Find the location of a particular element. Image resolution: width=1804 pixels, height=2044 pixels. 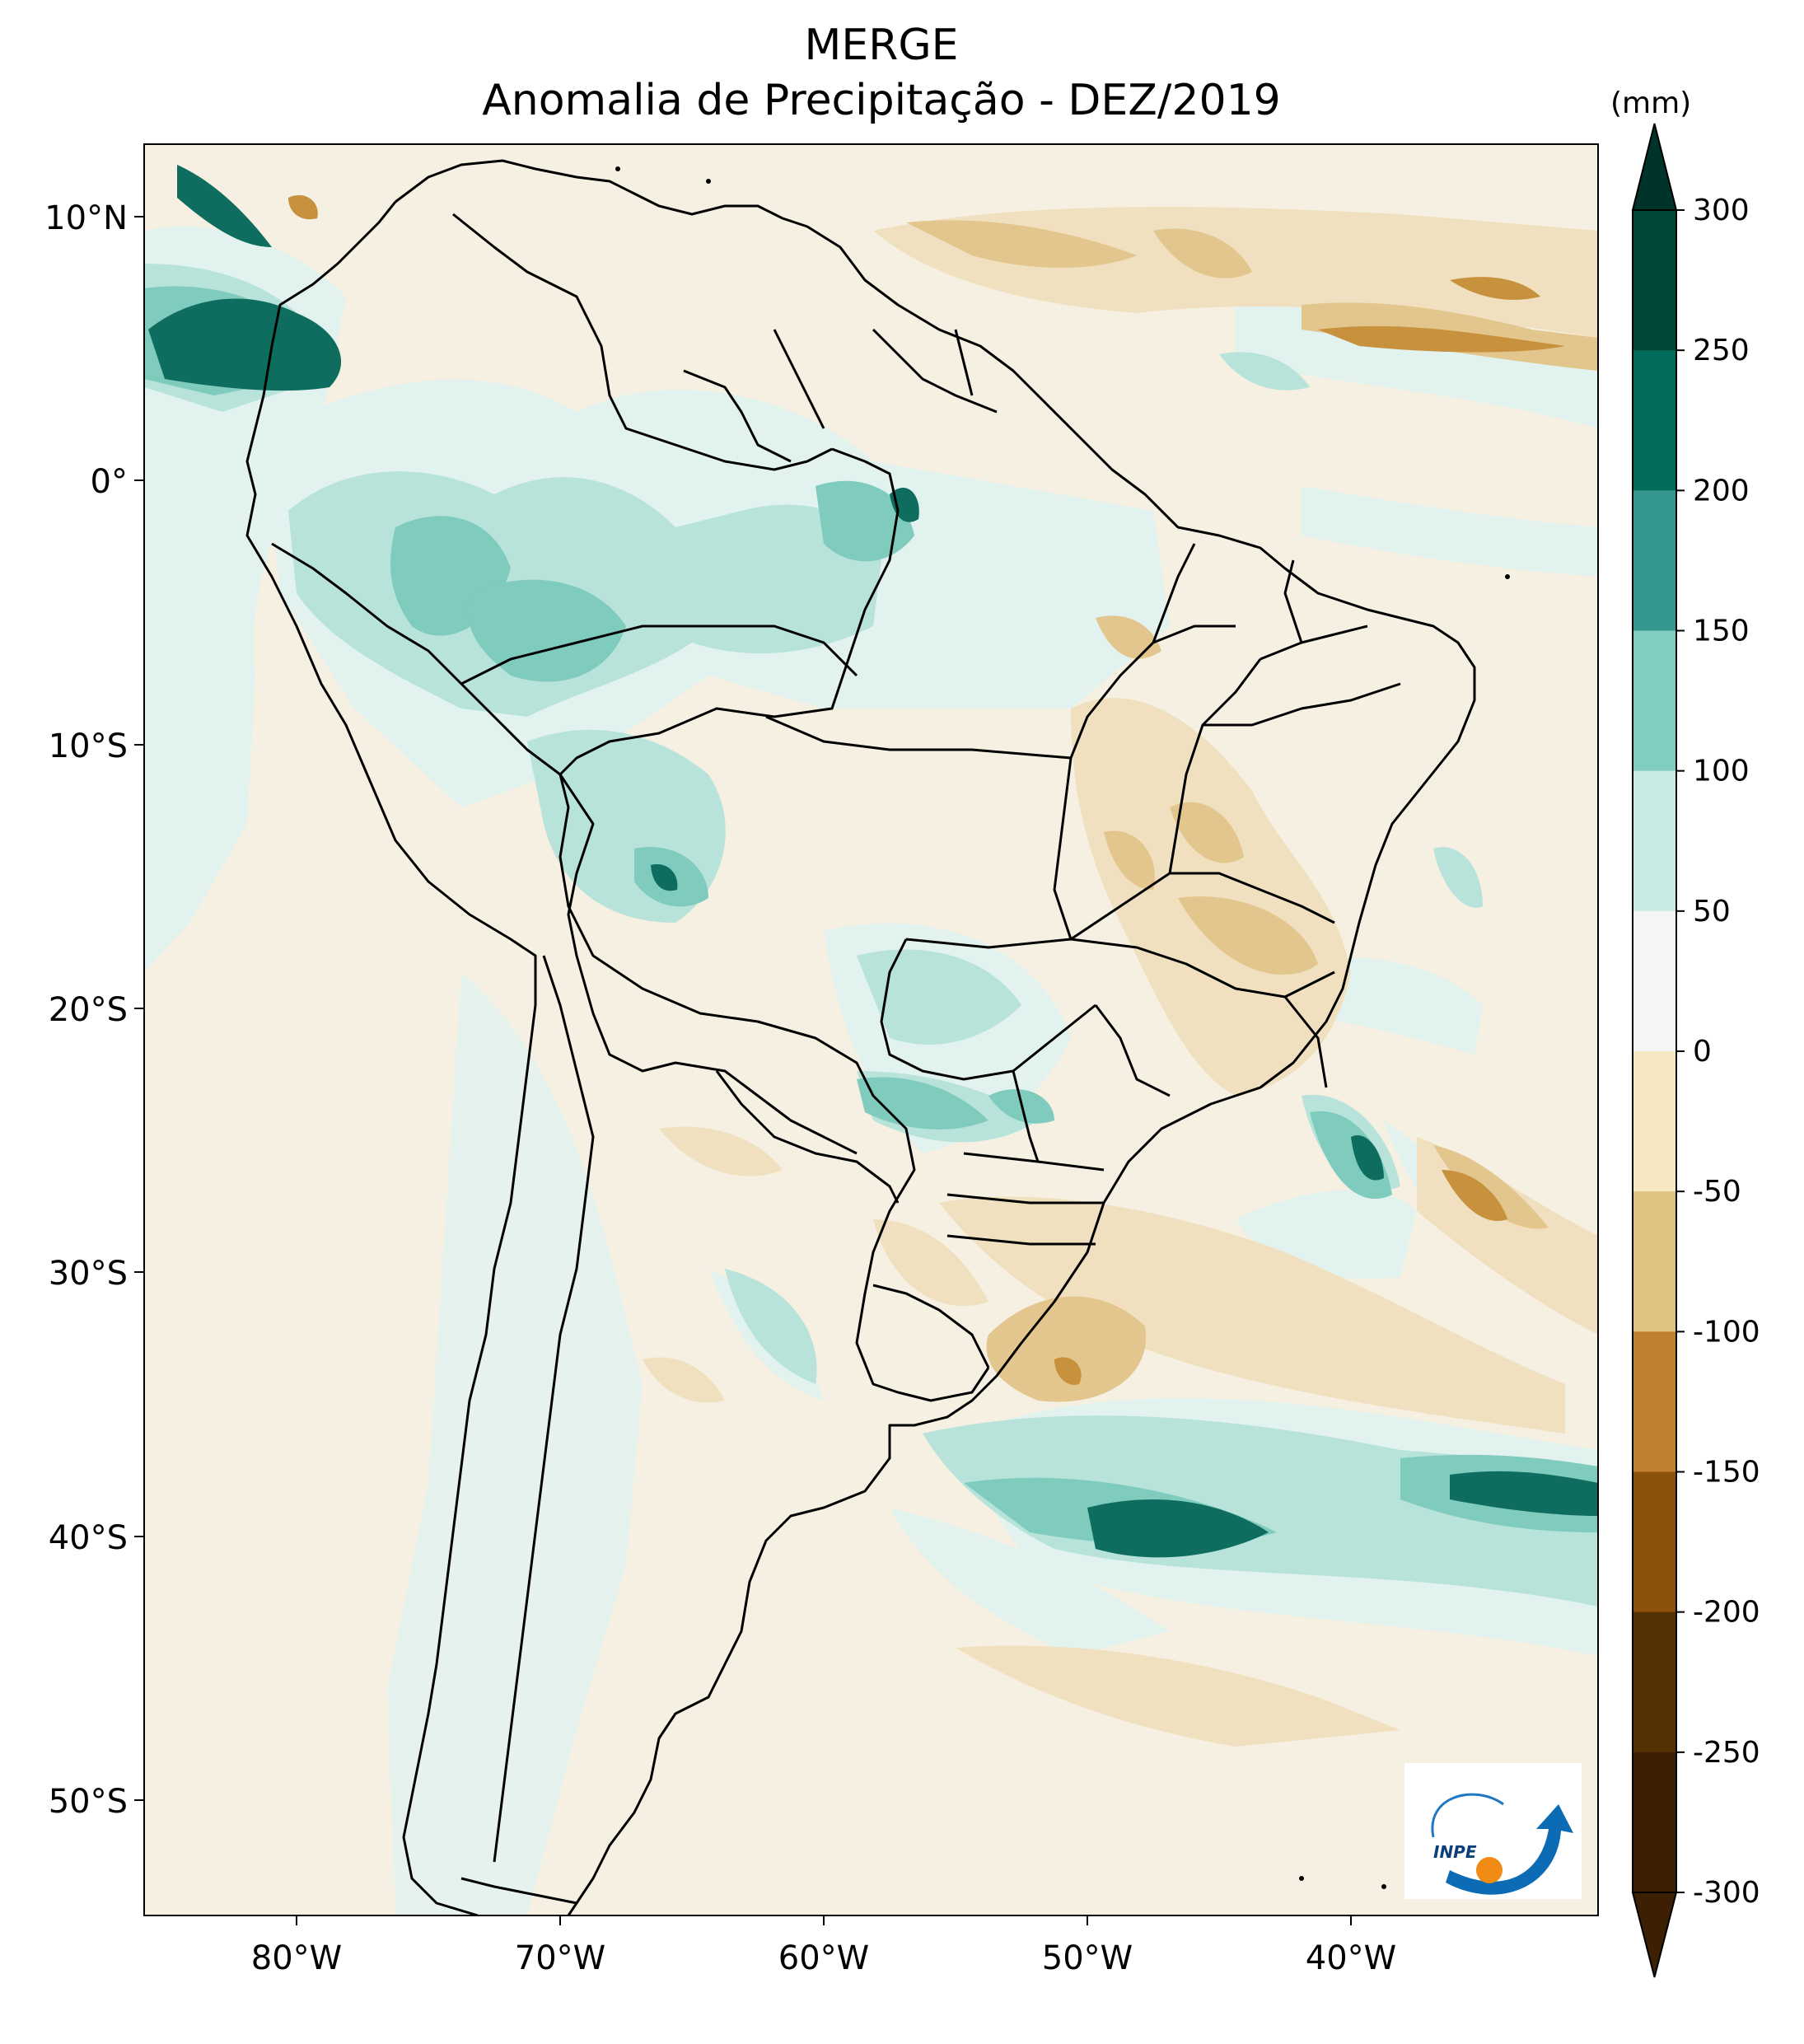

brazil-border is located at coordinates (774, 924).